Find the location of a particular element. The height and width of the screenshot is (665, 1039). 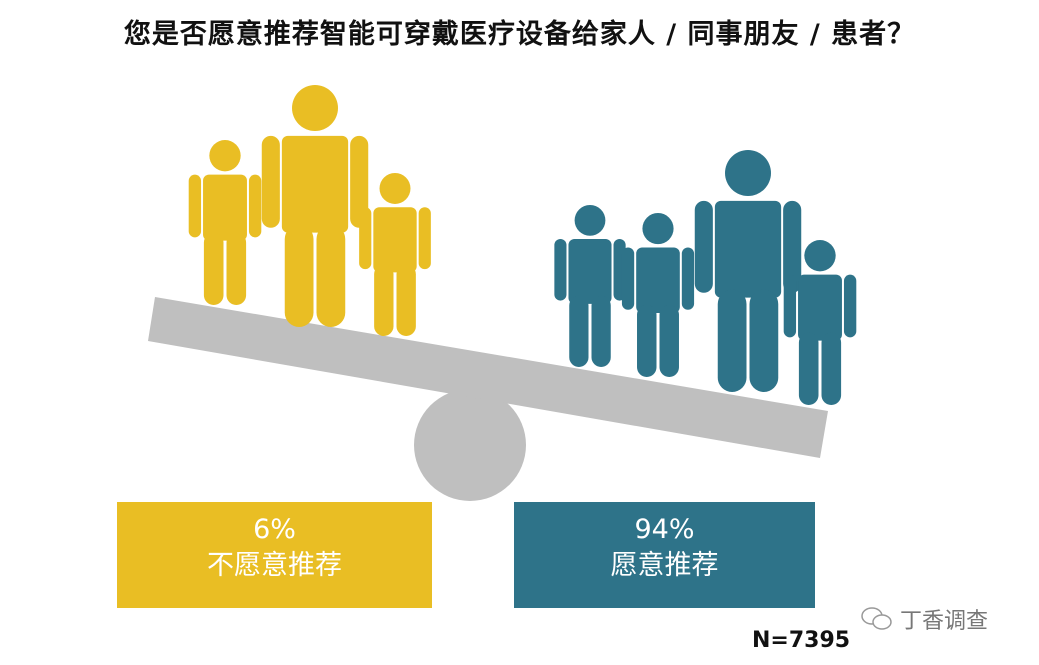

chart-title: 您是否愿意推荐智能可穿戴医疗设备给家人 / 同事朋友 / 患者？ is located at coordinates (519, 34).